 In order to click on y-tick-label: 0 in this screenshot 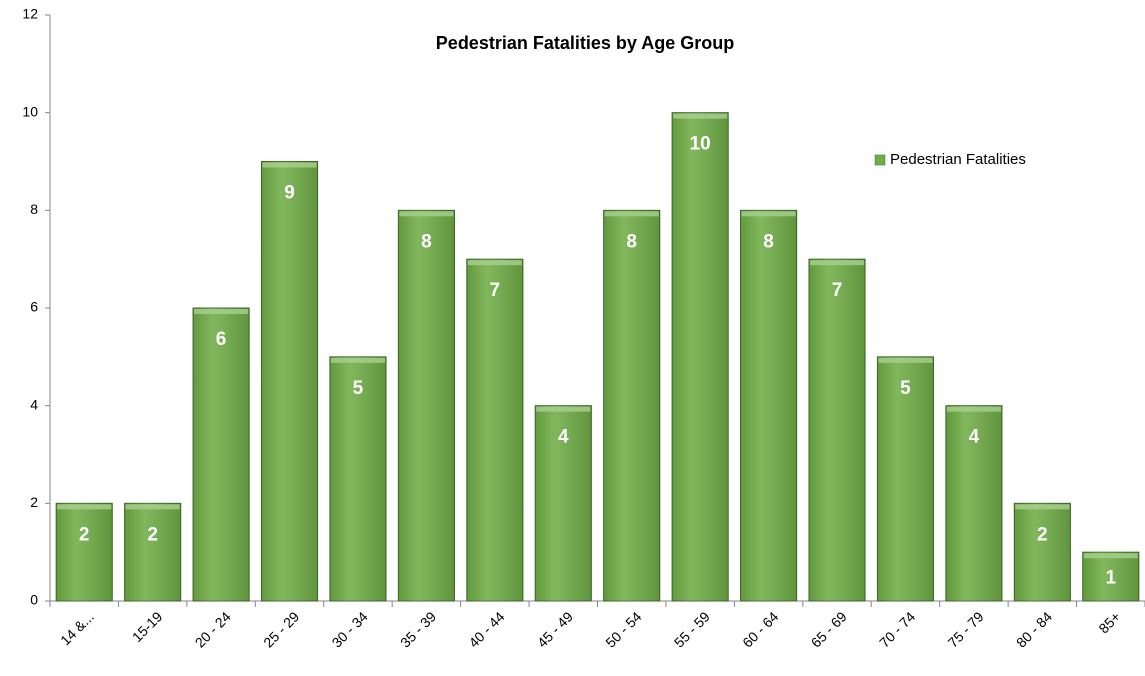, I will do `click(34, 600)`.